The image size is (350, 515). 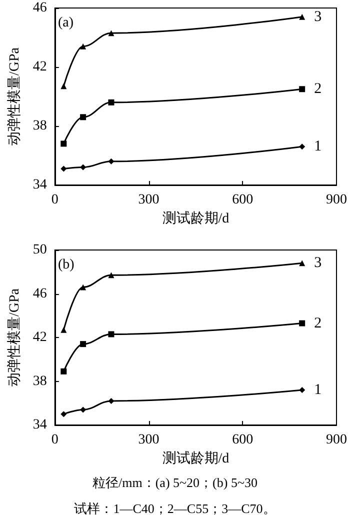 What do you see at coordinates (66, 265) in the screenshot?
I see `annotation: (b)` at bounding box center [66, 265].